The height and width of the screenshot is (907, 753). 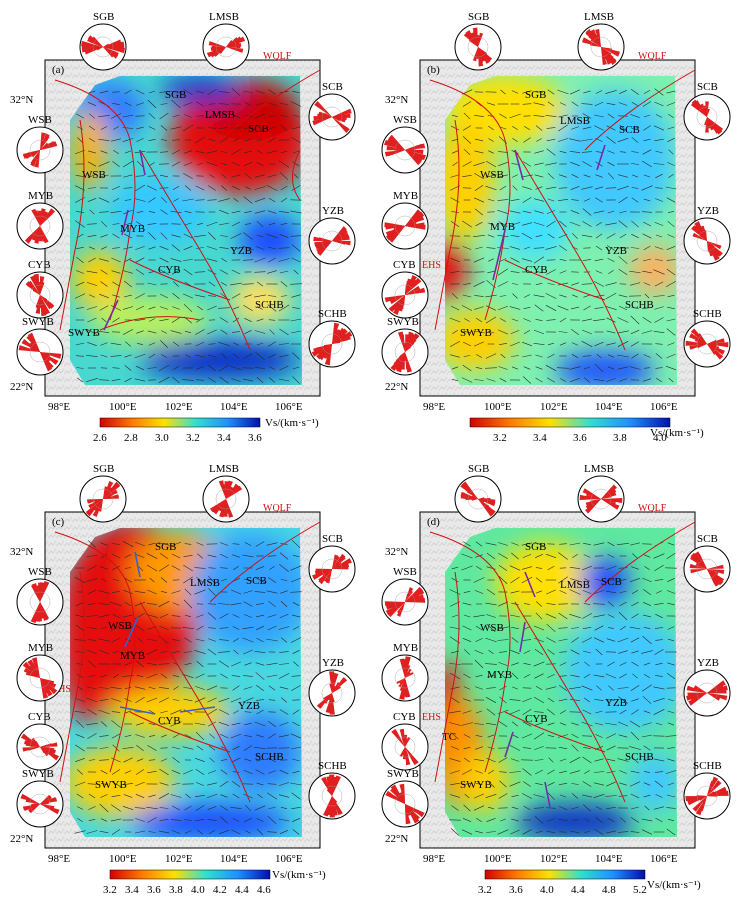 What do you see at coordinates (562, 662) in the screenshot?
I see `faults-d` at bounding box center [562, 662].